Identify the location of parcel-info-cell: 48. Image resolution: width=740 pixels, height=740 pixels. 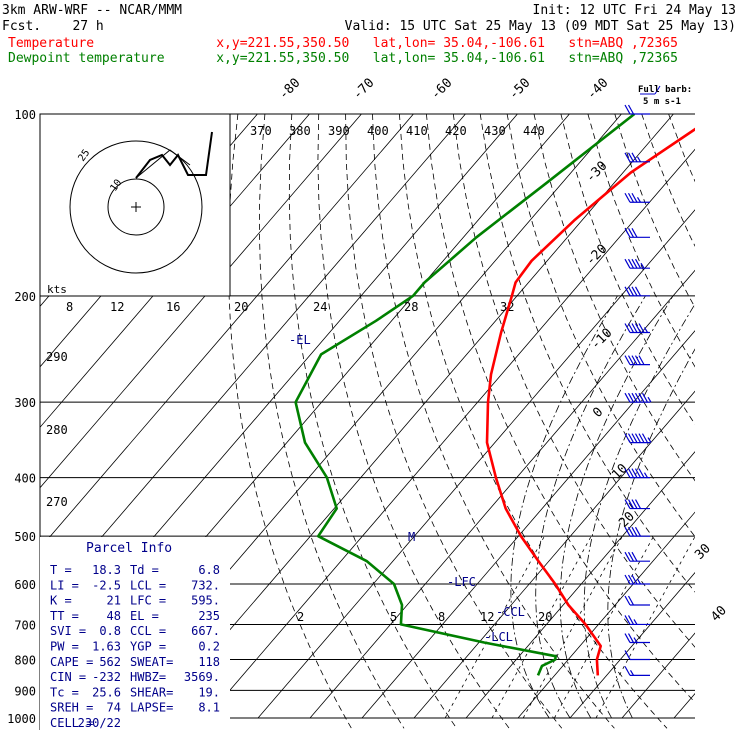
(114, 616).